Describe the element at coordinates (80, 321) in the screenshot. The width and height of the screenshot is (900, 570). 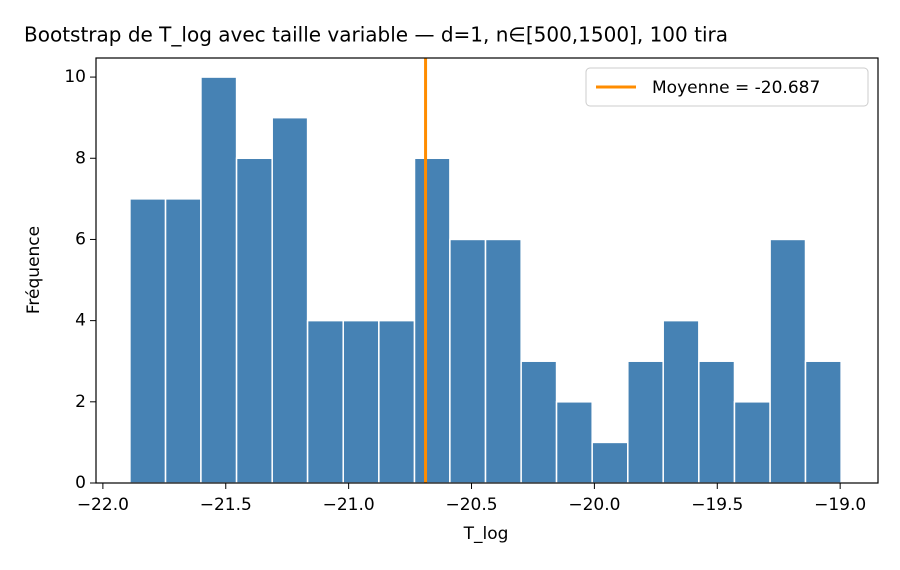
I see `y-tick-label: 4` at that location.